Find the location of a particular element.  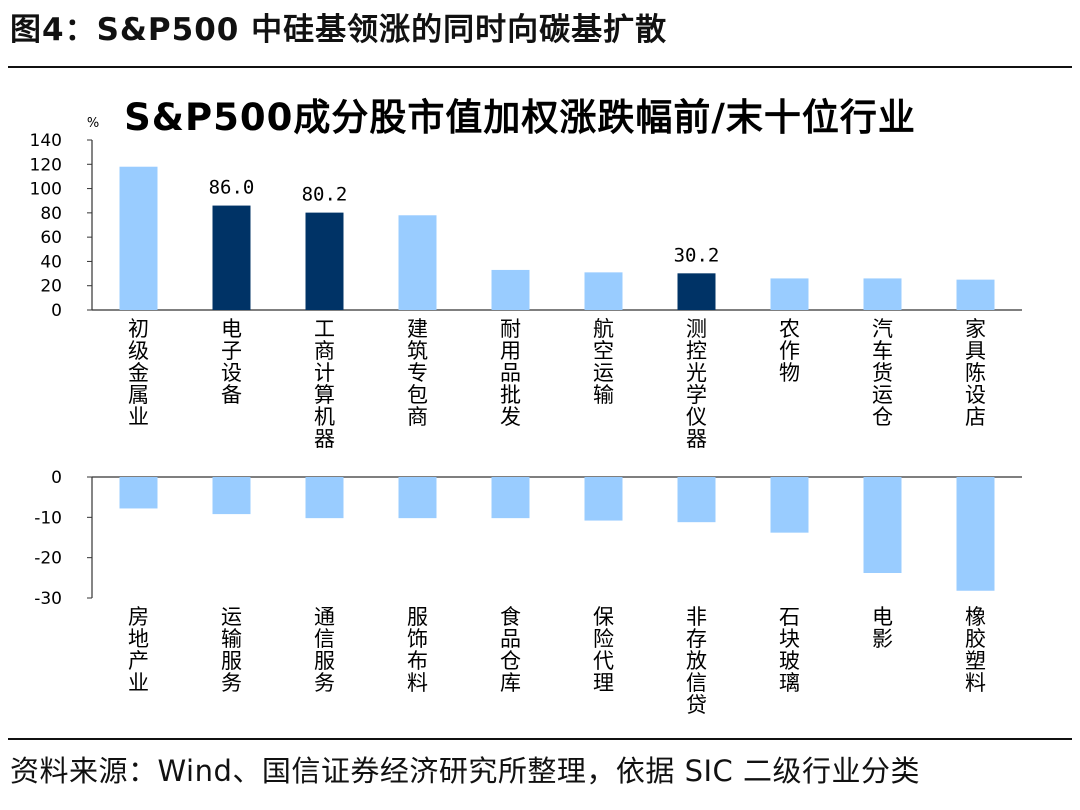

category-label: 橡胶塑料 is located at coordinates (975, 650).